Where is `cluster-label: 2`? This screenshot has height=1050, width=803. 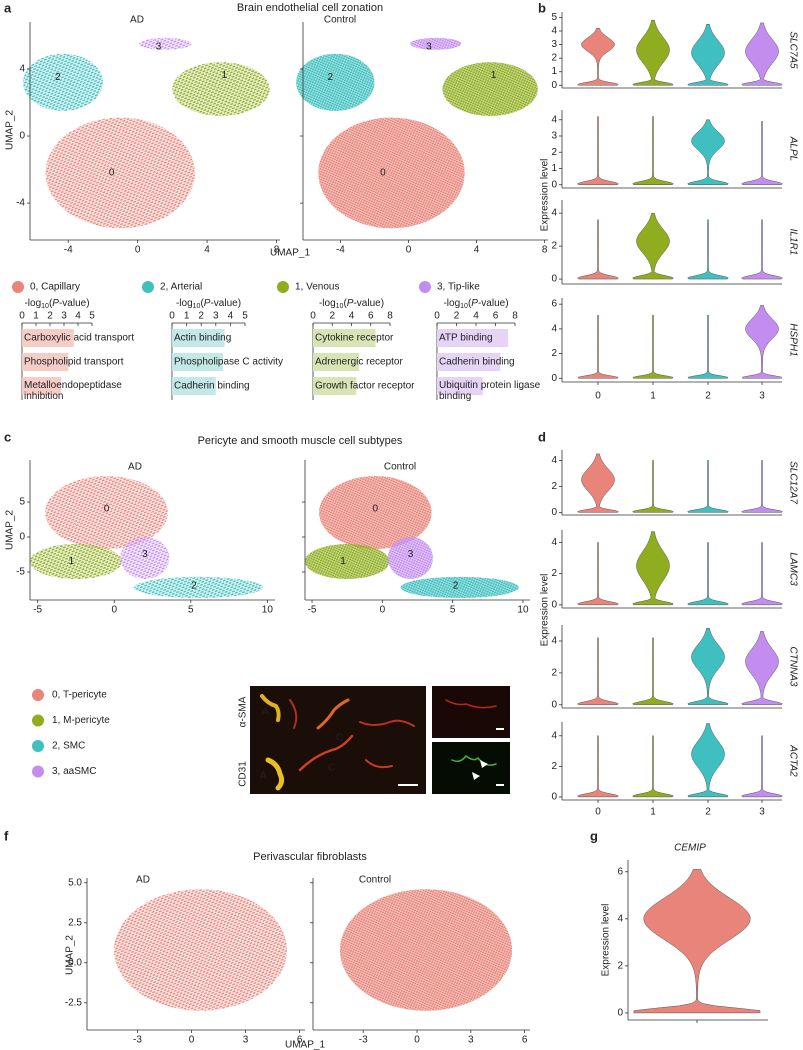
cluster-label: 2 is located at coordinates (456, 586).